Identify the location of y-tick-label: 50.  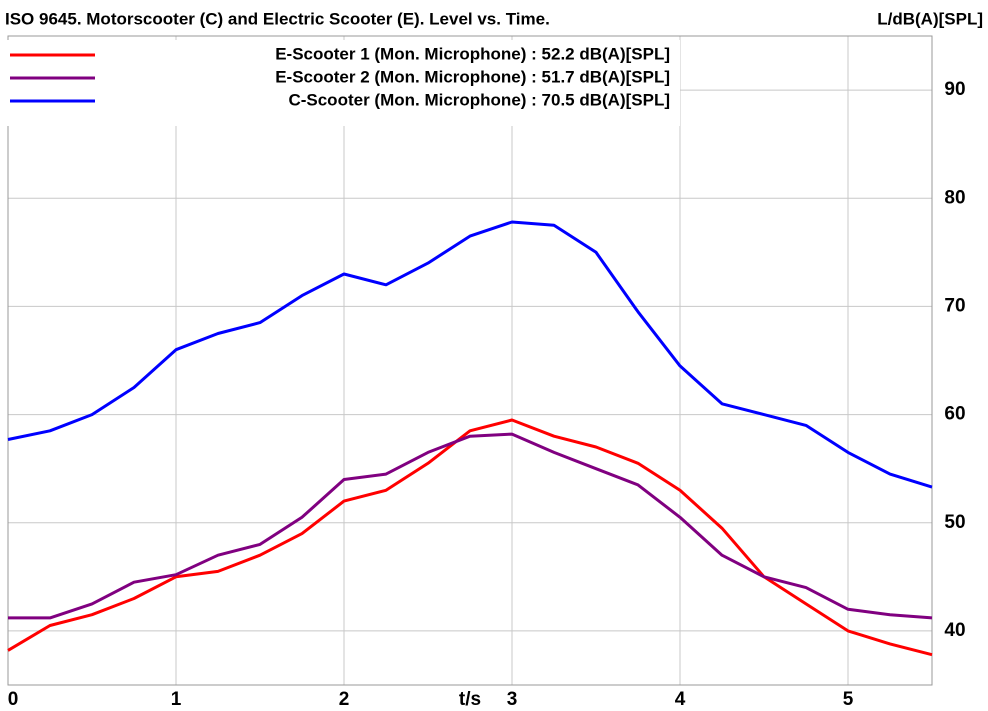
(954, 522).